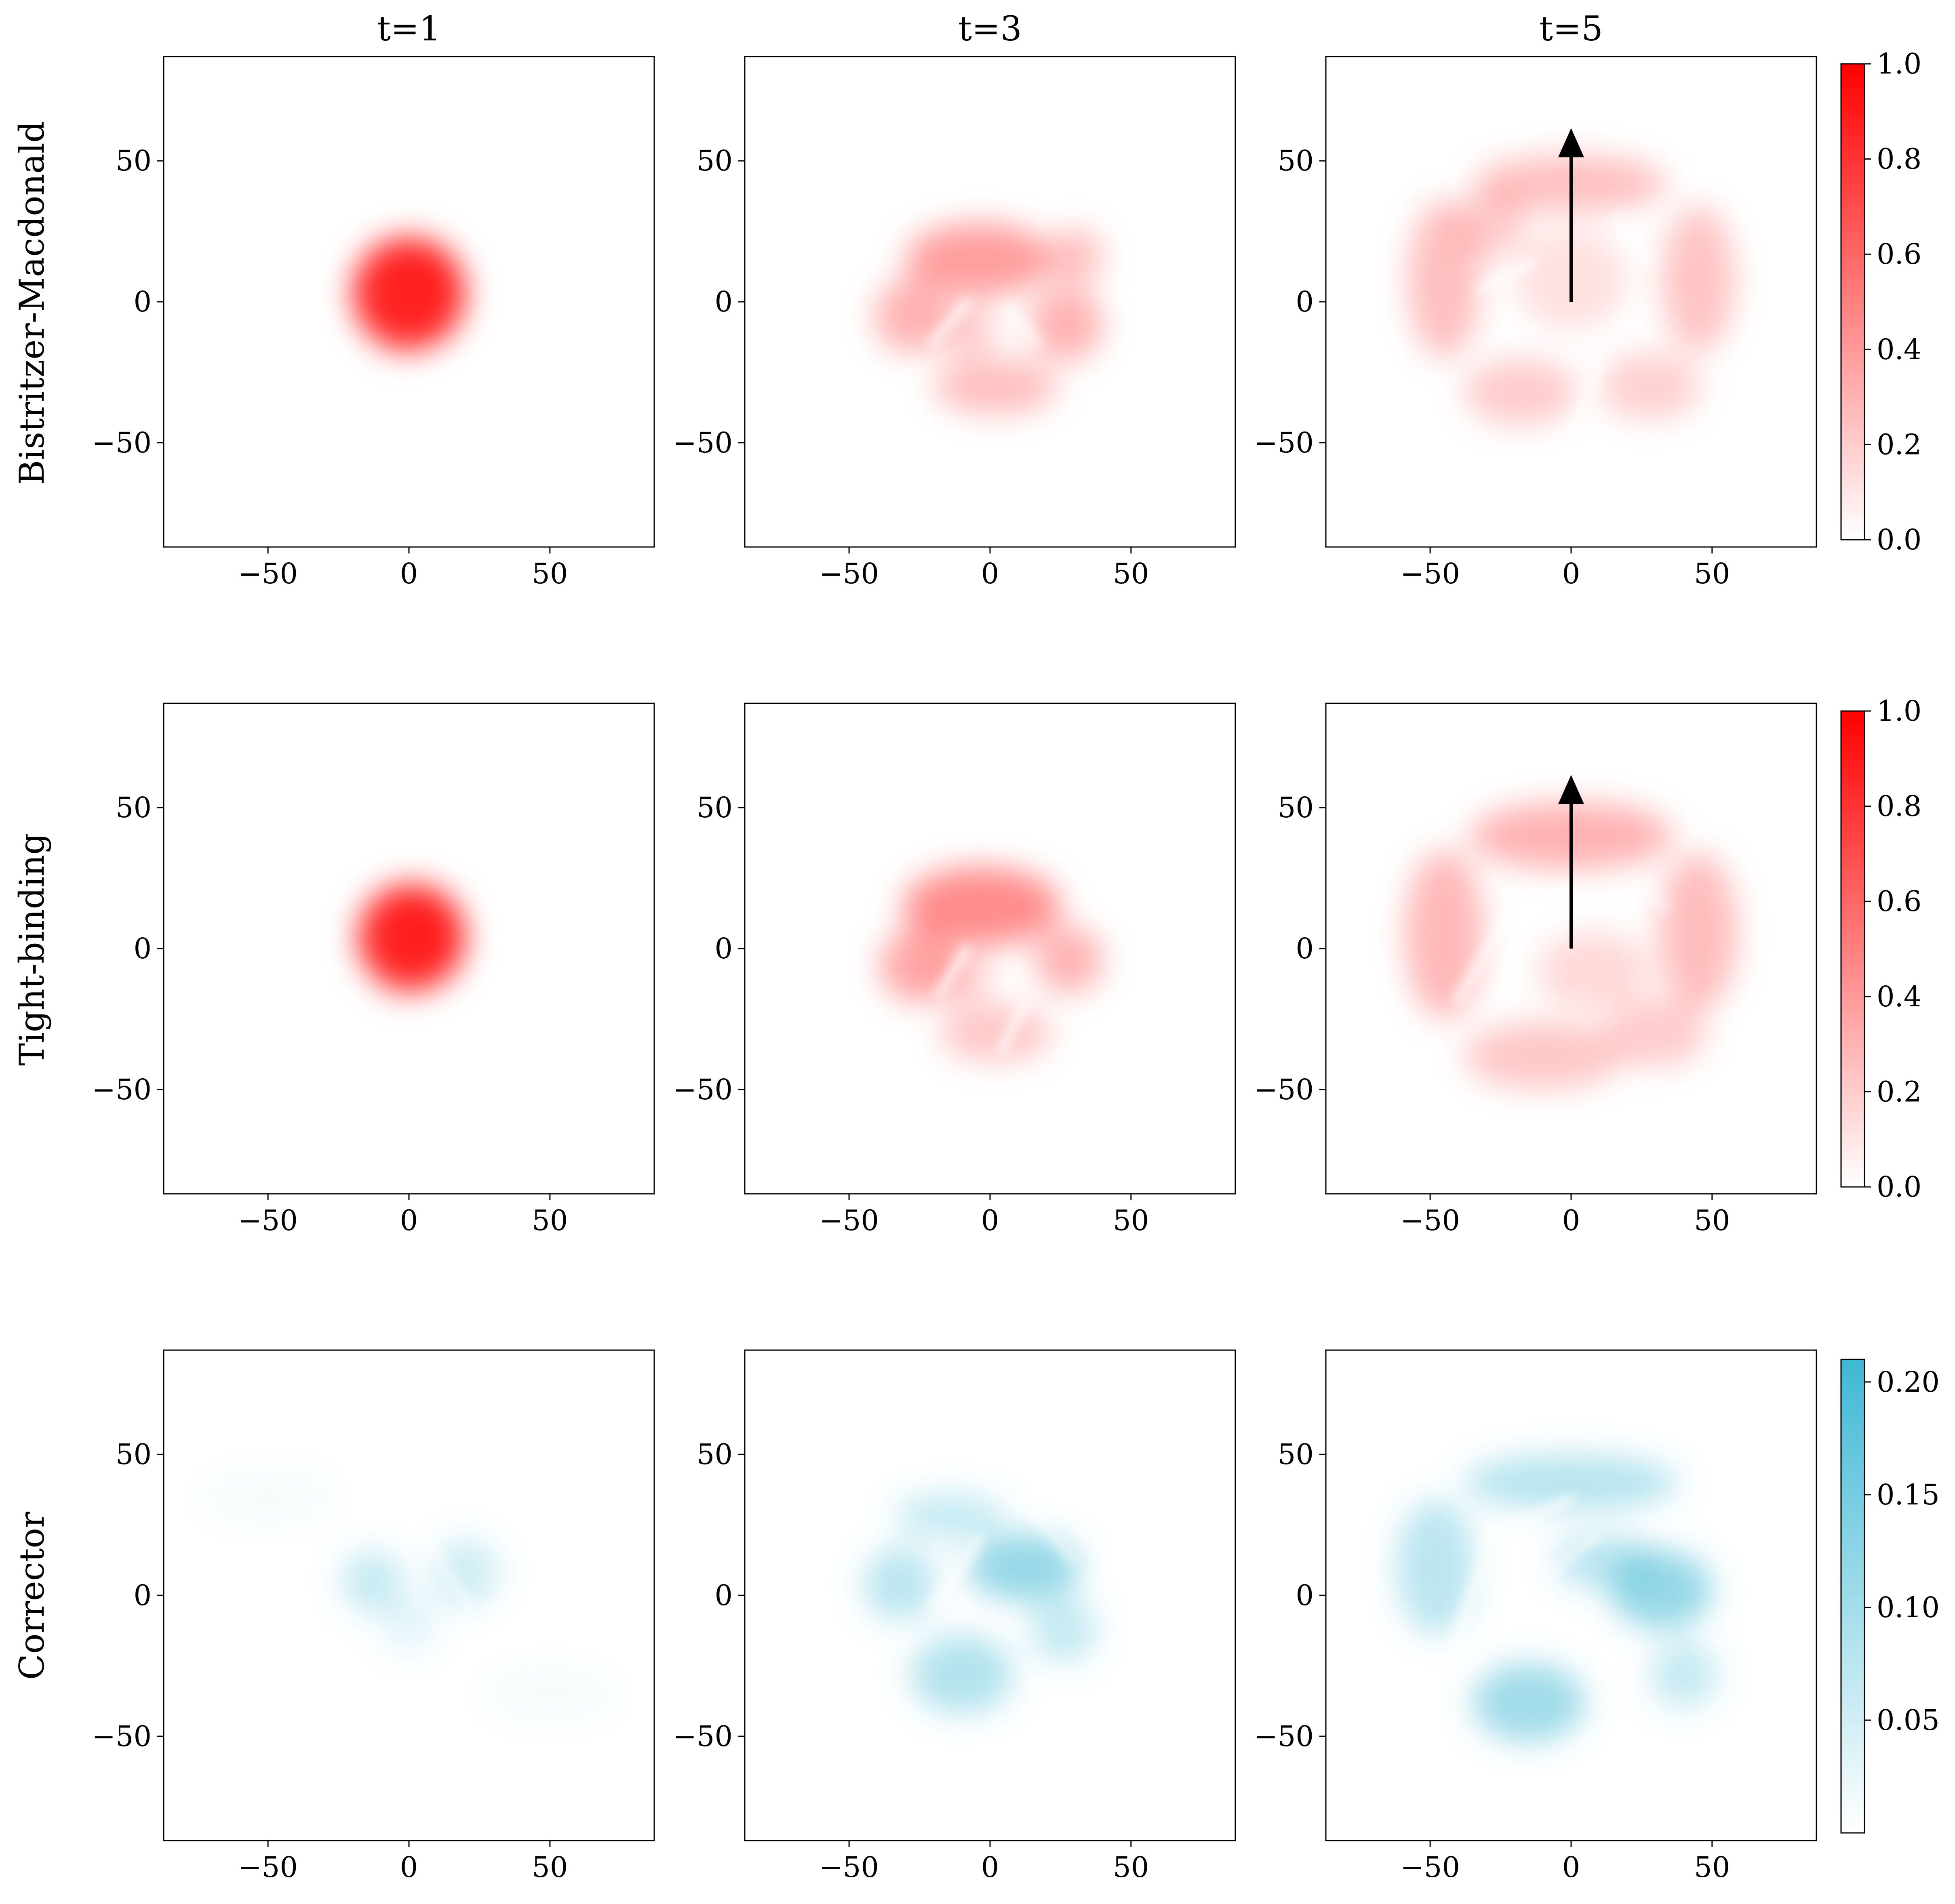  Describe the element at coordinates (1908, 1720) in the screenshot. I see `colorbar-tick-label: 0.05` at that location.